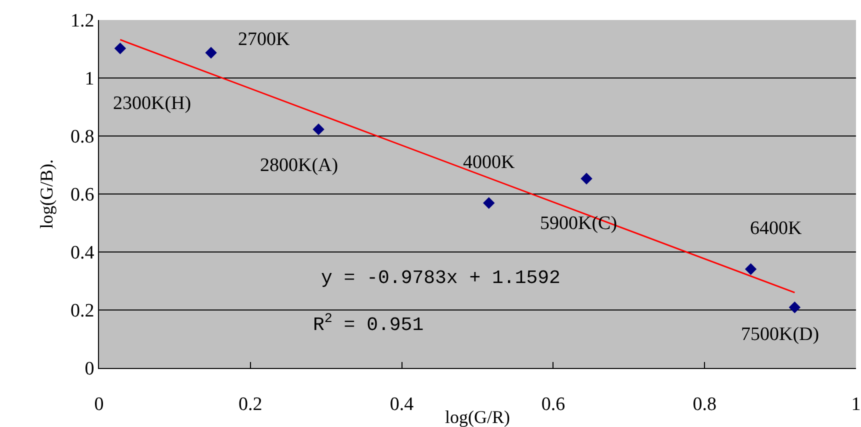 This screenshot has height=427, width=861. Describe the element at coordinates (477, 417) in the screenshot. I see `x-axis-title: log(G/R)` at that location.